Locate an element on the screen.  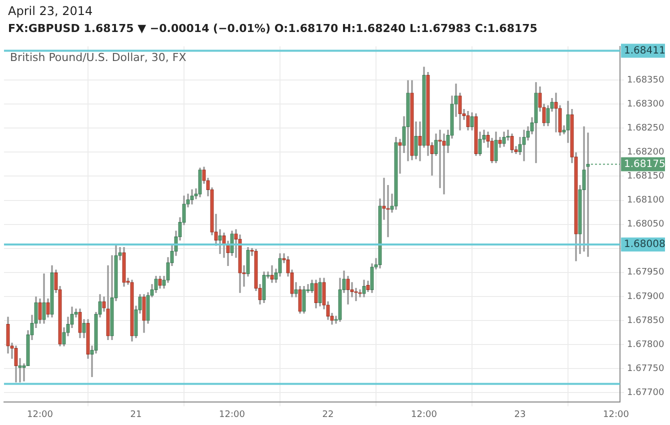
y-tick-label: 1.67850 is located at coordinates (645, 321).